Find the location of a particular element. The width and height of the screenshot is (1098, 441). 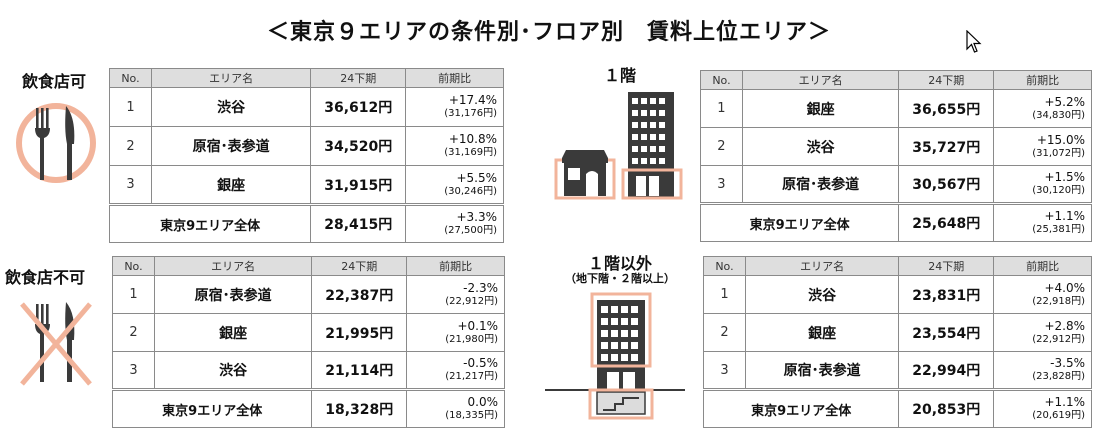

total-rent-cell: 28,415円 is located at coordinates (358, 223).